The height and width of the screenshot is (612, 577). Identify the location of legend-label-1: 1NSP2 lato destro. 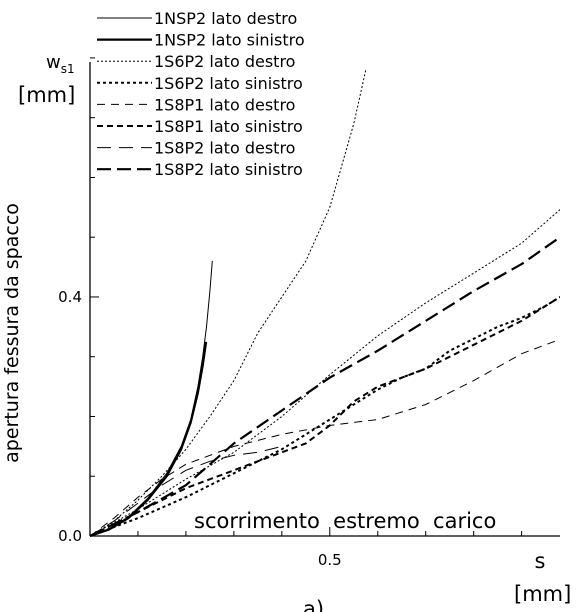
(225, 18).